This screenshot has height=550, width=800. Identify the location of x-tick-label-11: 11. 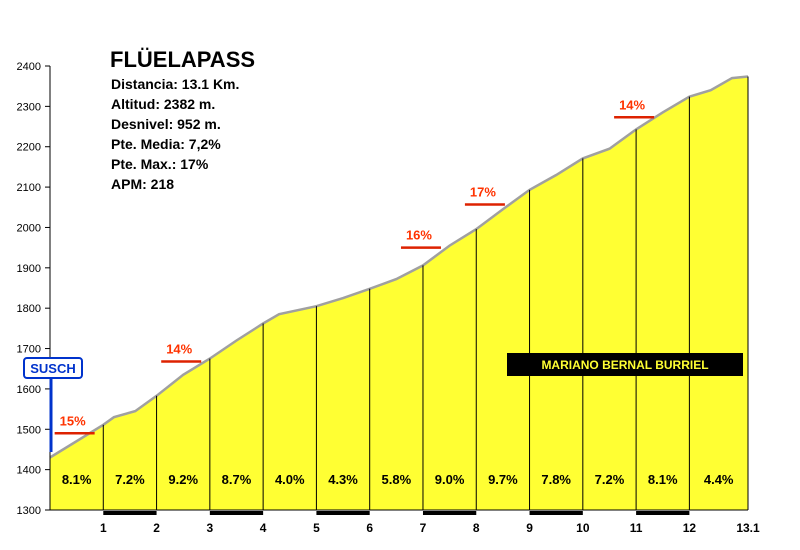
(636, 528).